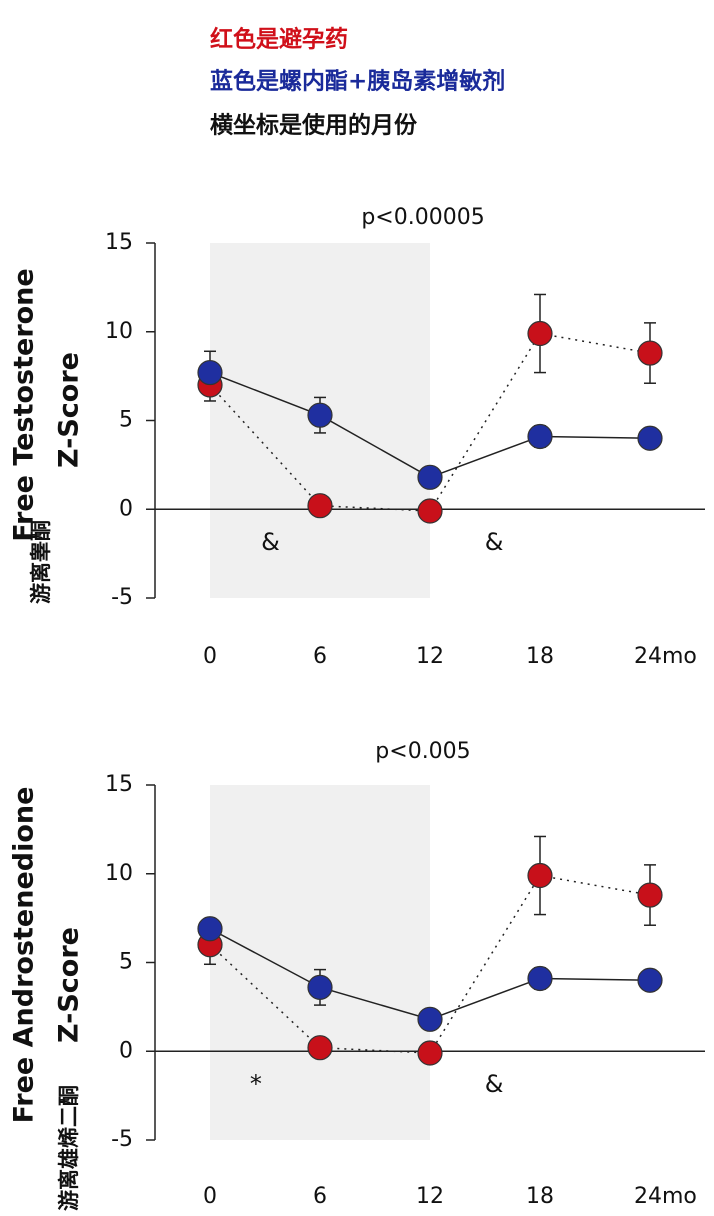 The height and width of the screenshot is (1216, 714). Describe the element at coordinates (314, 125) in the screenshot. I see `header-line: 横坐标是使用的月份` at that location.